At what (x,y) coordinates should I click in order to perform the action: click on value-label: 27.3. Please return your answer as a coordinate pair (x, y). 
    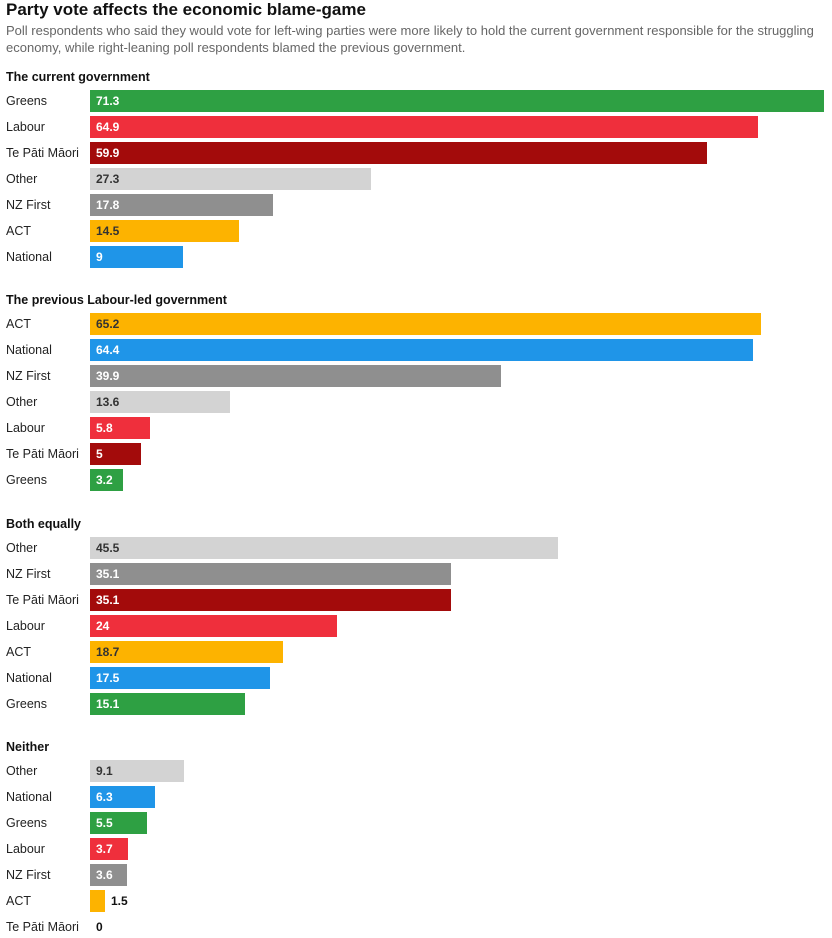
    Looking at the image, I should click on (108, 179).